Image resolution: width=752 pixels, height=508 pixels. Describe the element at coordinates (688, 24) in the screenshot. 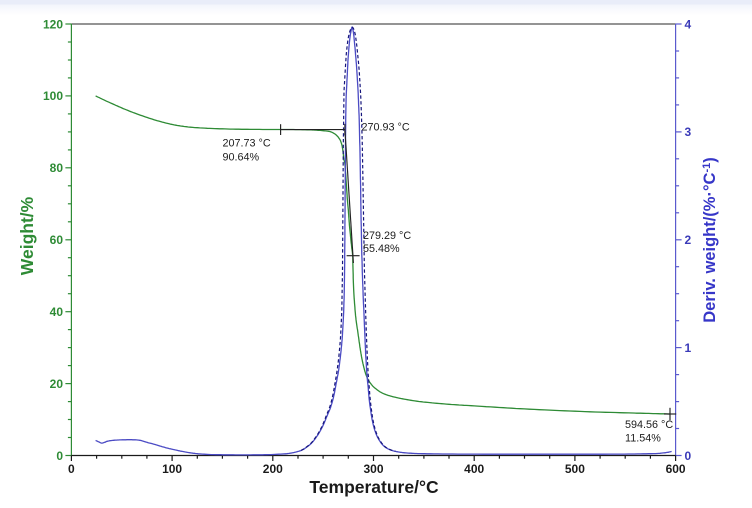

I see `svg-text: 4` at that location.